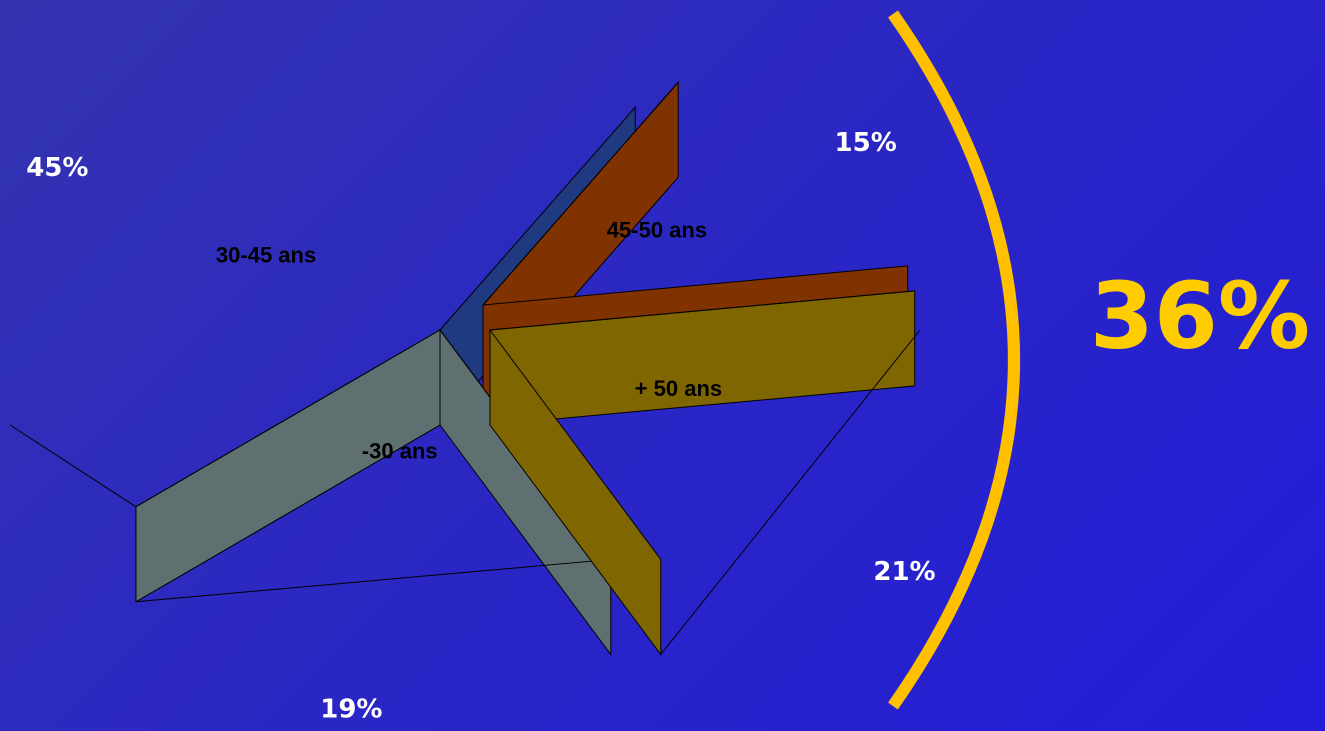 This screenshot has height=731, width=1325. What do you see at coordinates (904, 572) in the screenshot?
I see `value-label: 21%` at bounding box center [904, 572].